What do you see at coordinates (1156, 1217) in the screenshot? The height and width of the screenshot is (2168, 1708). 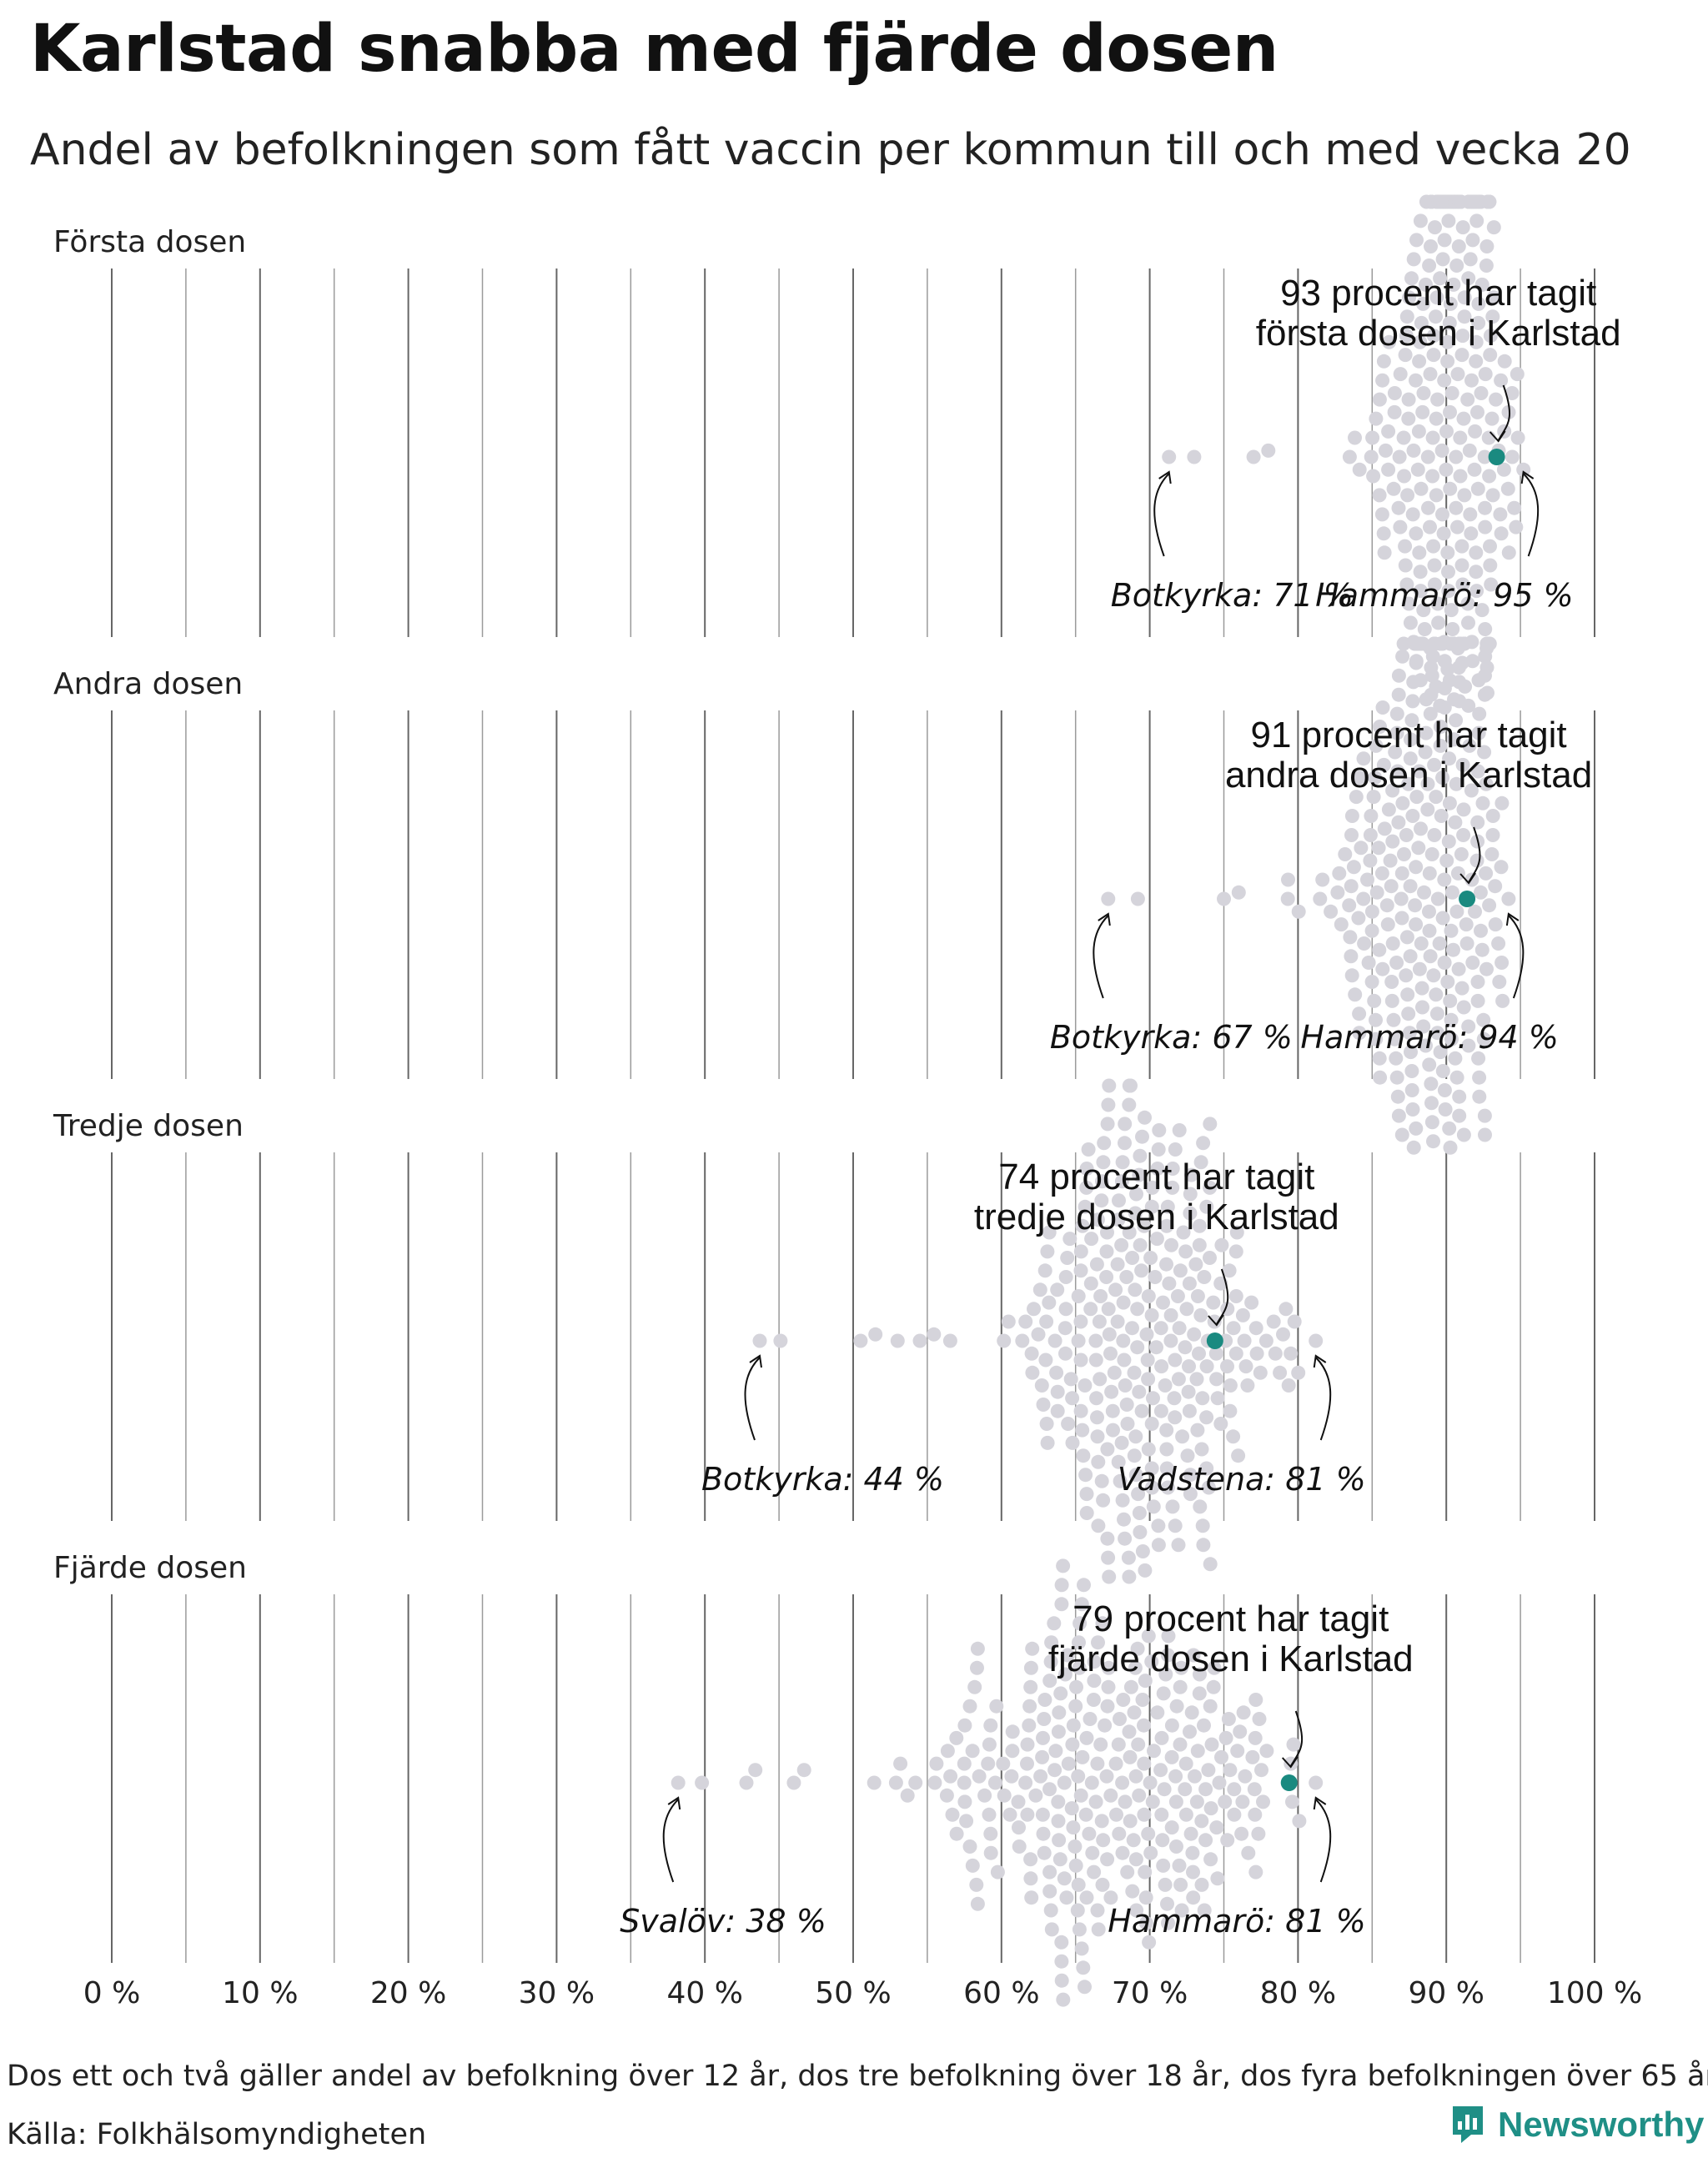 I see `highlight-annotation-line2: tredje dosen i Karlstad` at bounding box center [1156, 1217].